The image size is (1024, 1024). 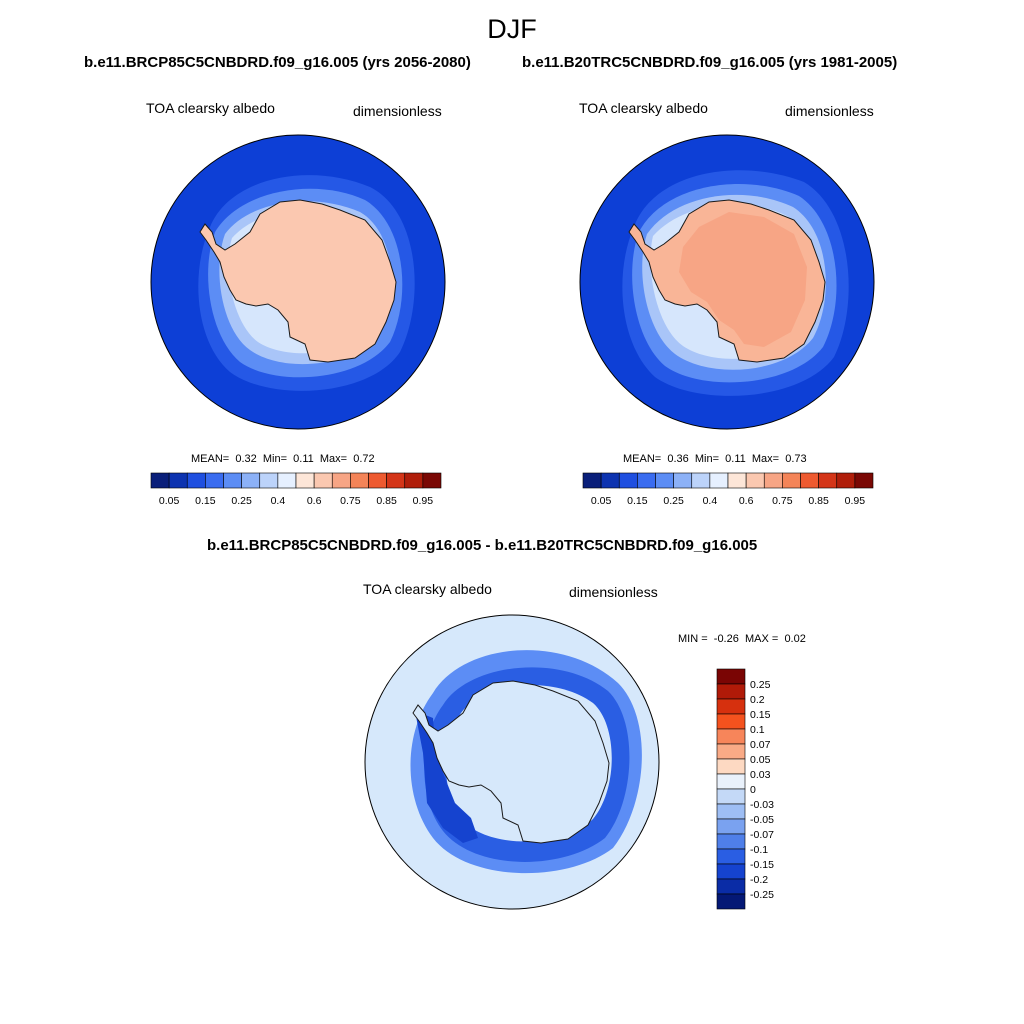 I want to click on left-colorbar: 0.05 0.15 0.25 0.4 0.6 0.75 0.85 0.95, so click(x=296, y=489).